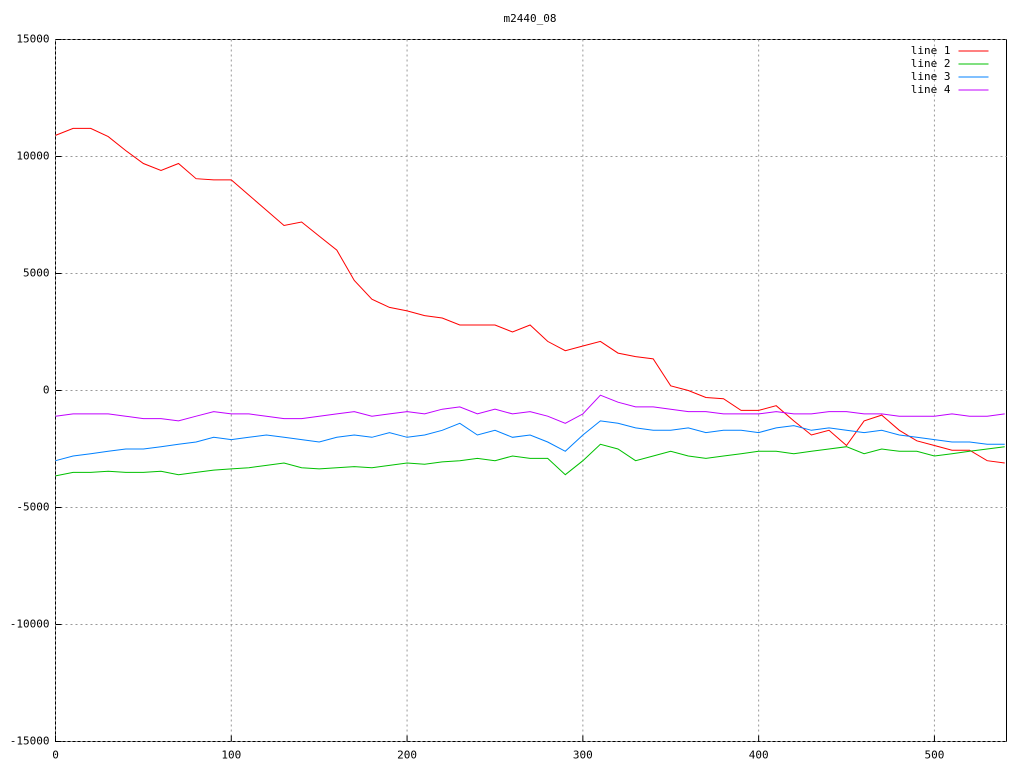 The image size is (1024, 768). What do you see at coordinates (36, 273) in the screenshot?
I see `y-tick-label: 5000` at bounding box center [36, 273].